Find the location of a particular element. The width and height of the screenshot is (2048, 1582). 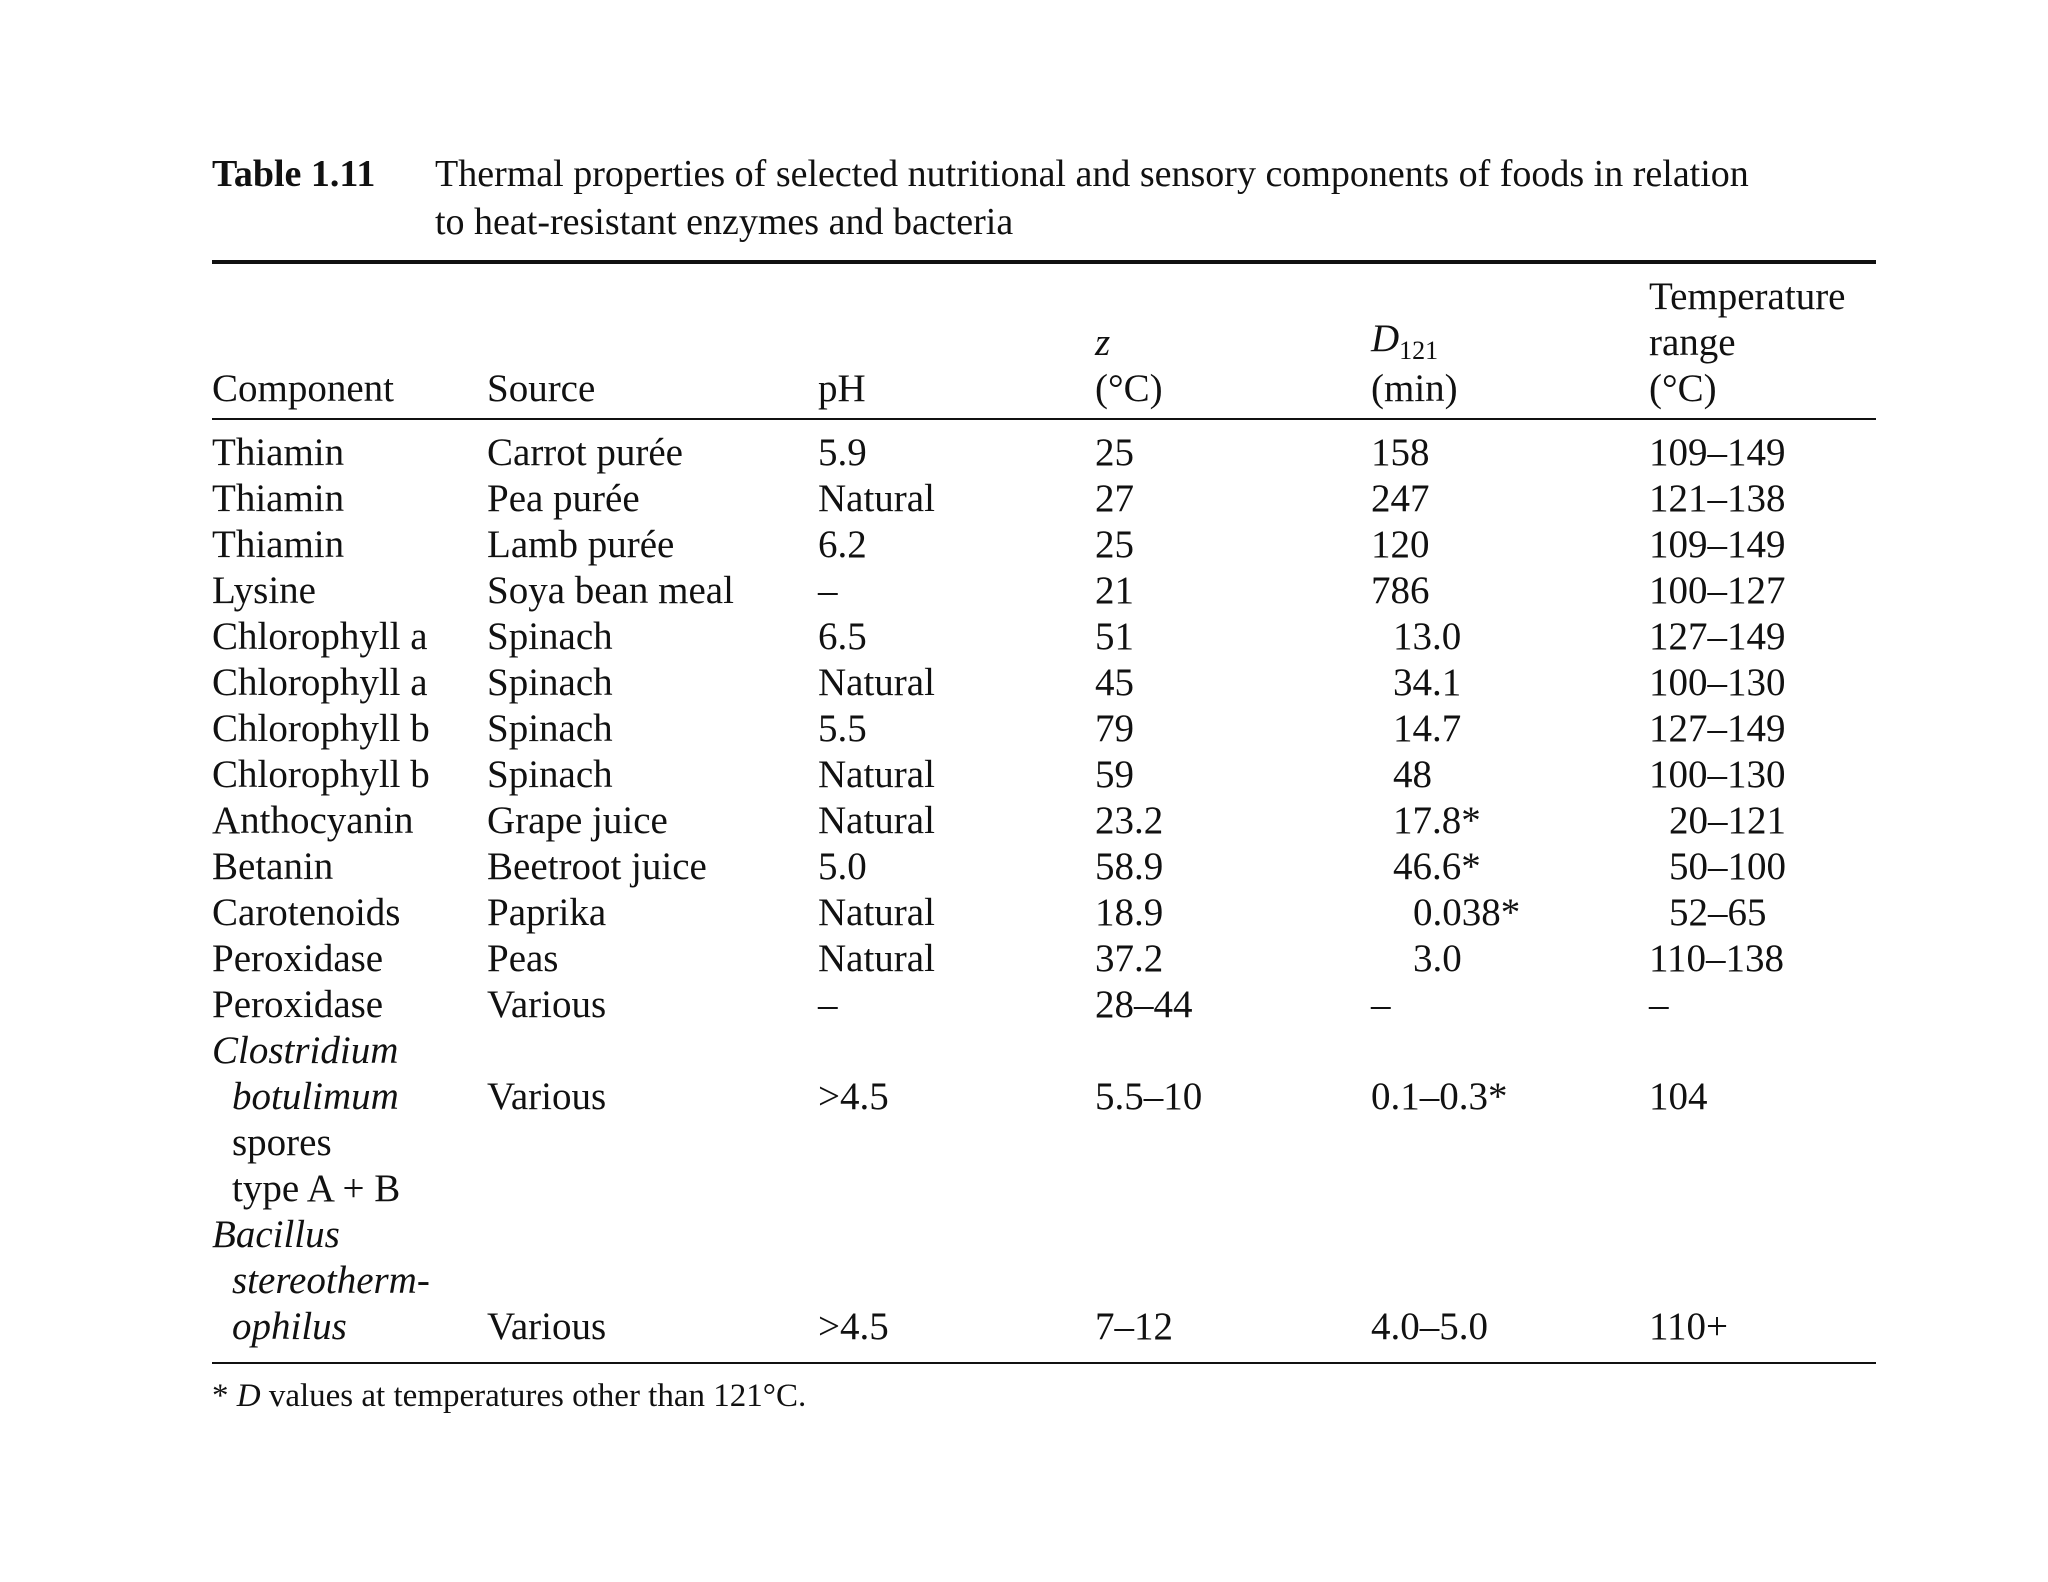

cell-z: 59 is located at coordinates (1114, 774).